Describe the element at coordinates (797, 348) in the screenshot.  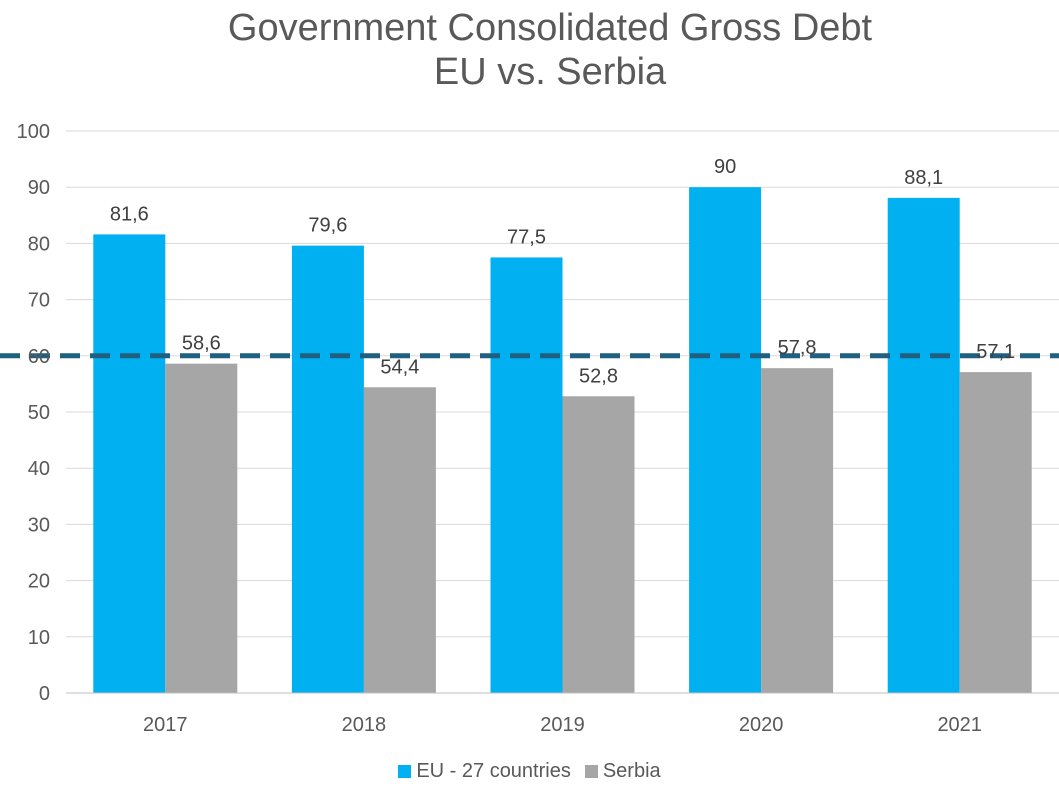
I see `data-label-serbia: 57,8` at that location.